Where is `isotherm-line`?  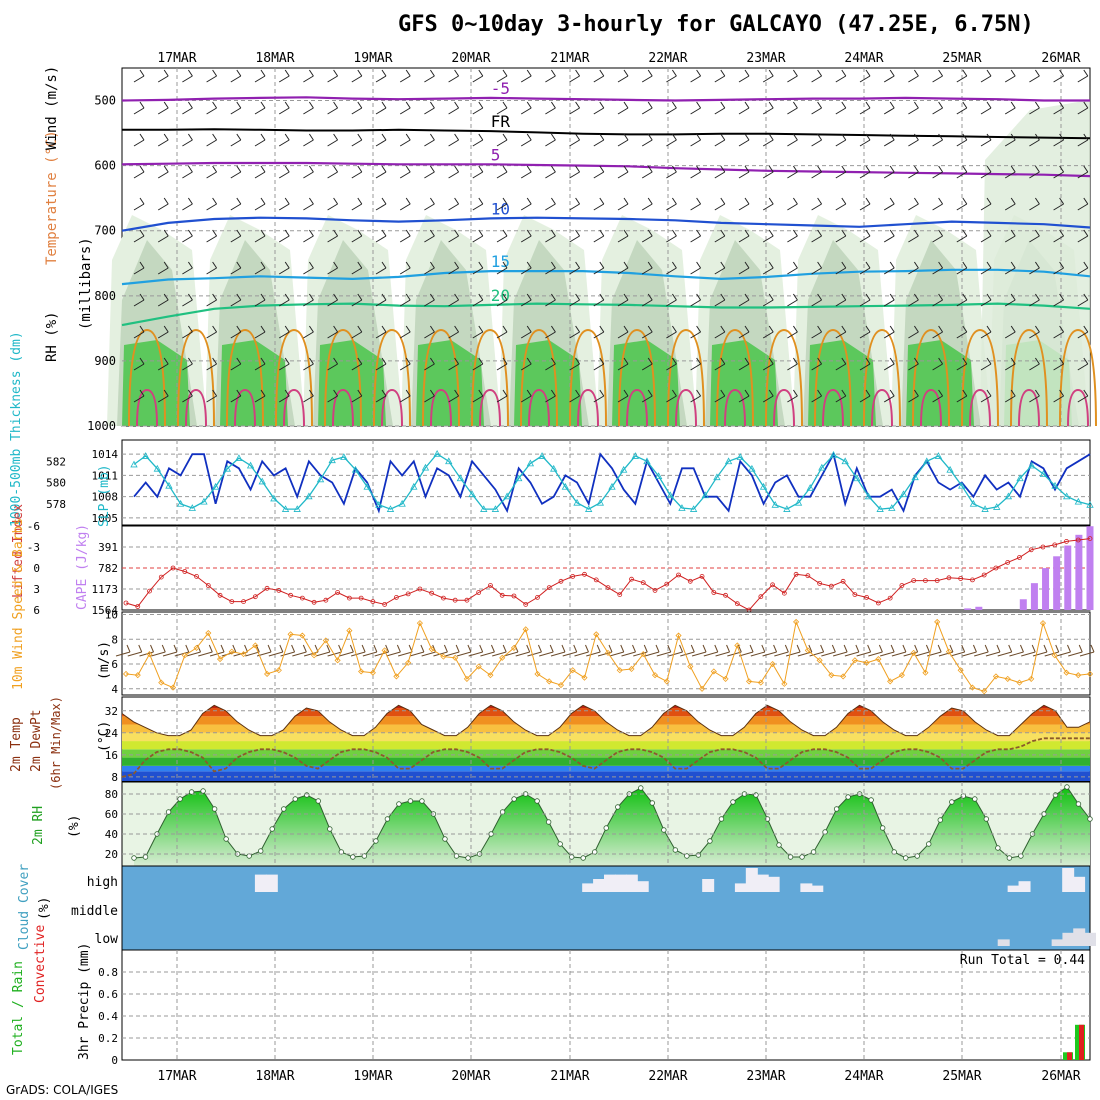 isotherm-line is located at coordinates (606, 277).